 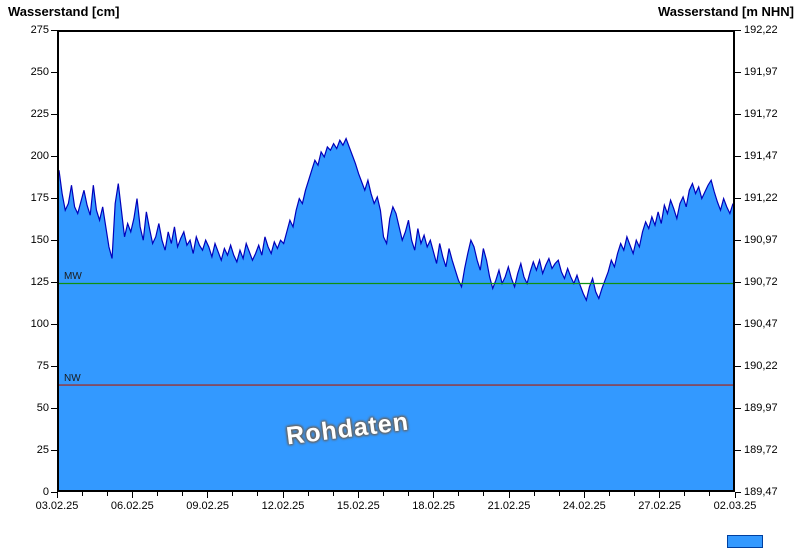 I want to click on right-axis-tick-label: 191,97, so click(x=761, y=72).